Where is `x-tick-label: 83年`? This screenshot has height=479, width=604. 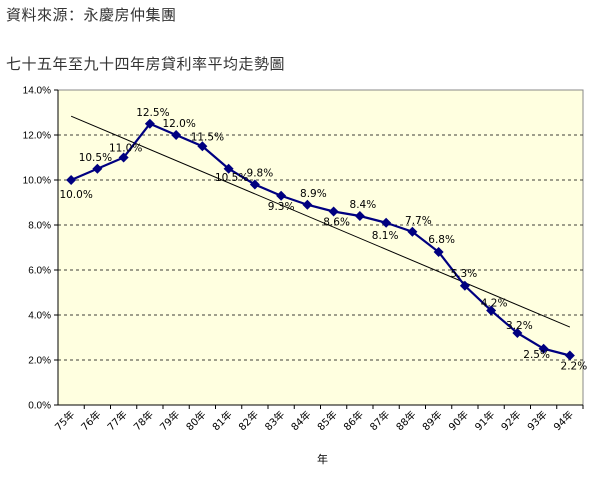 x-tick-label: 83年 is located at coordinates (274, 420).